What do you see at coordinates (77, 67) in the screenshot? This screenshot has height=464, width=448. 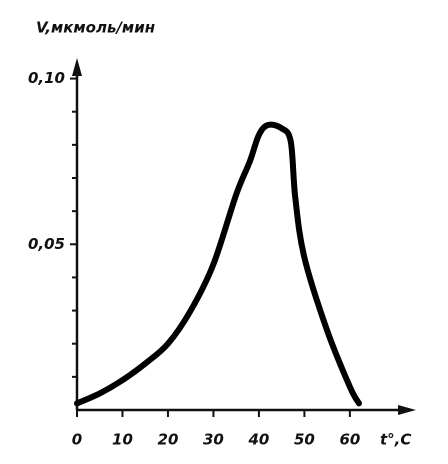 I see `y-arrow` at bounding box center [77, 67].